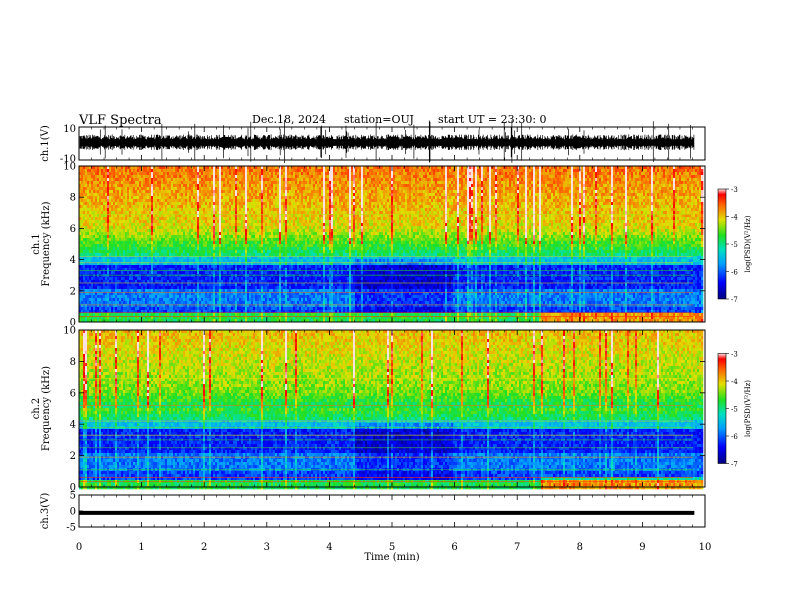 Image resolution: width=792 pixels, height=612 pixels. I want to click on ch1-waveform-ylabel: ch.1(V), so click(45, 143).